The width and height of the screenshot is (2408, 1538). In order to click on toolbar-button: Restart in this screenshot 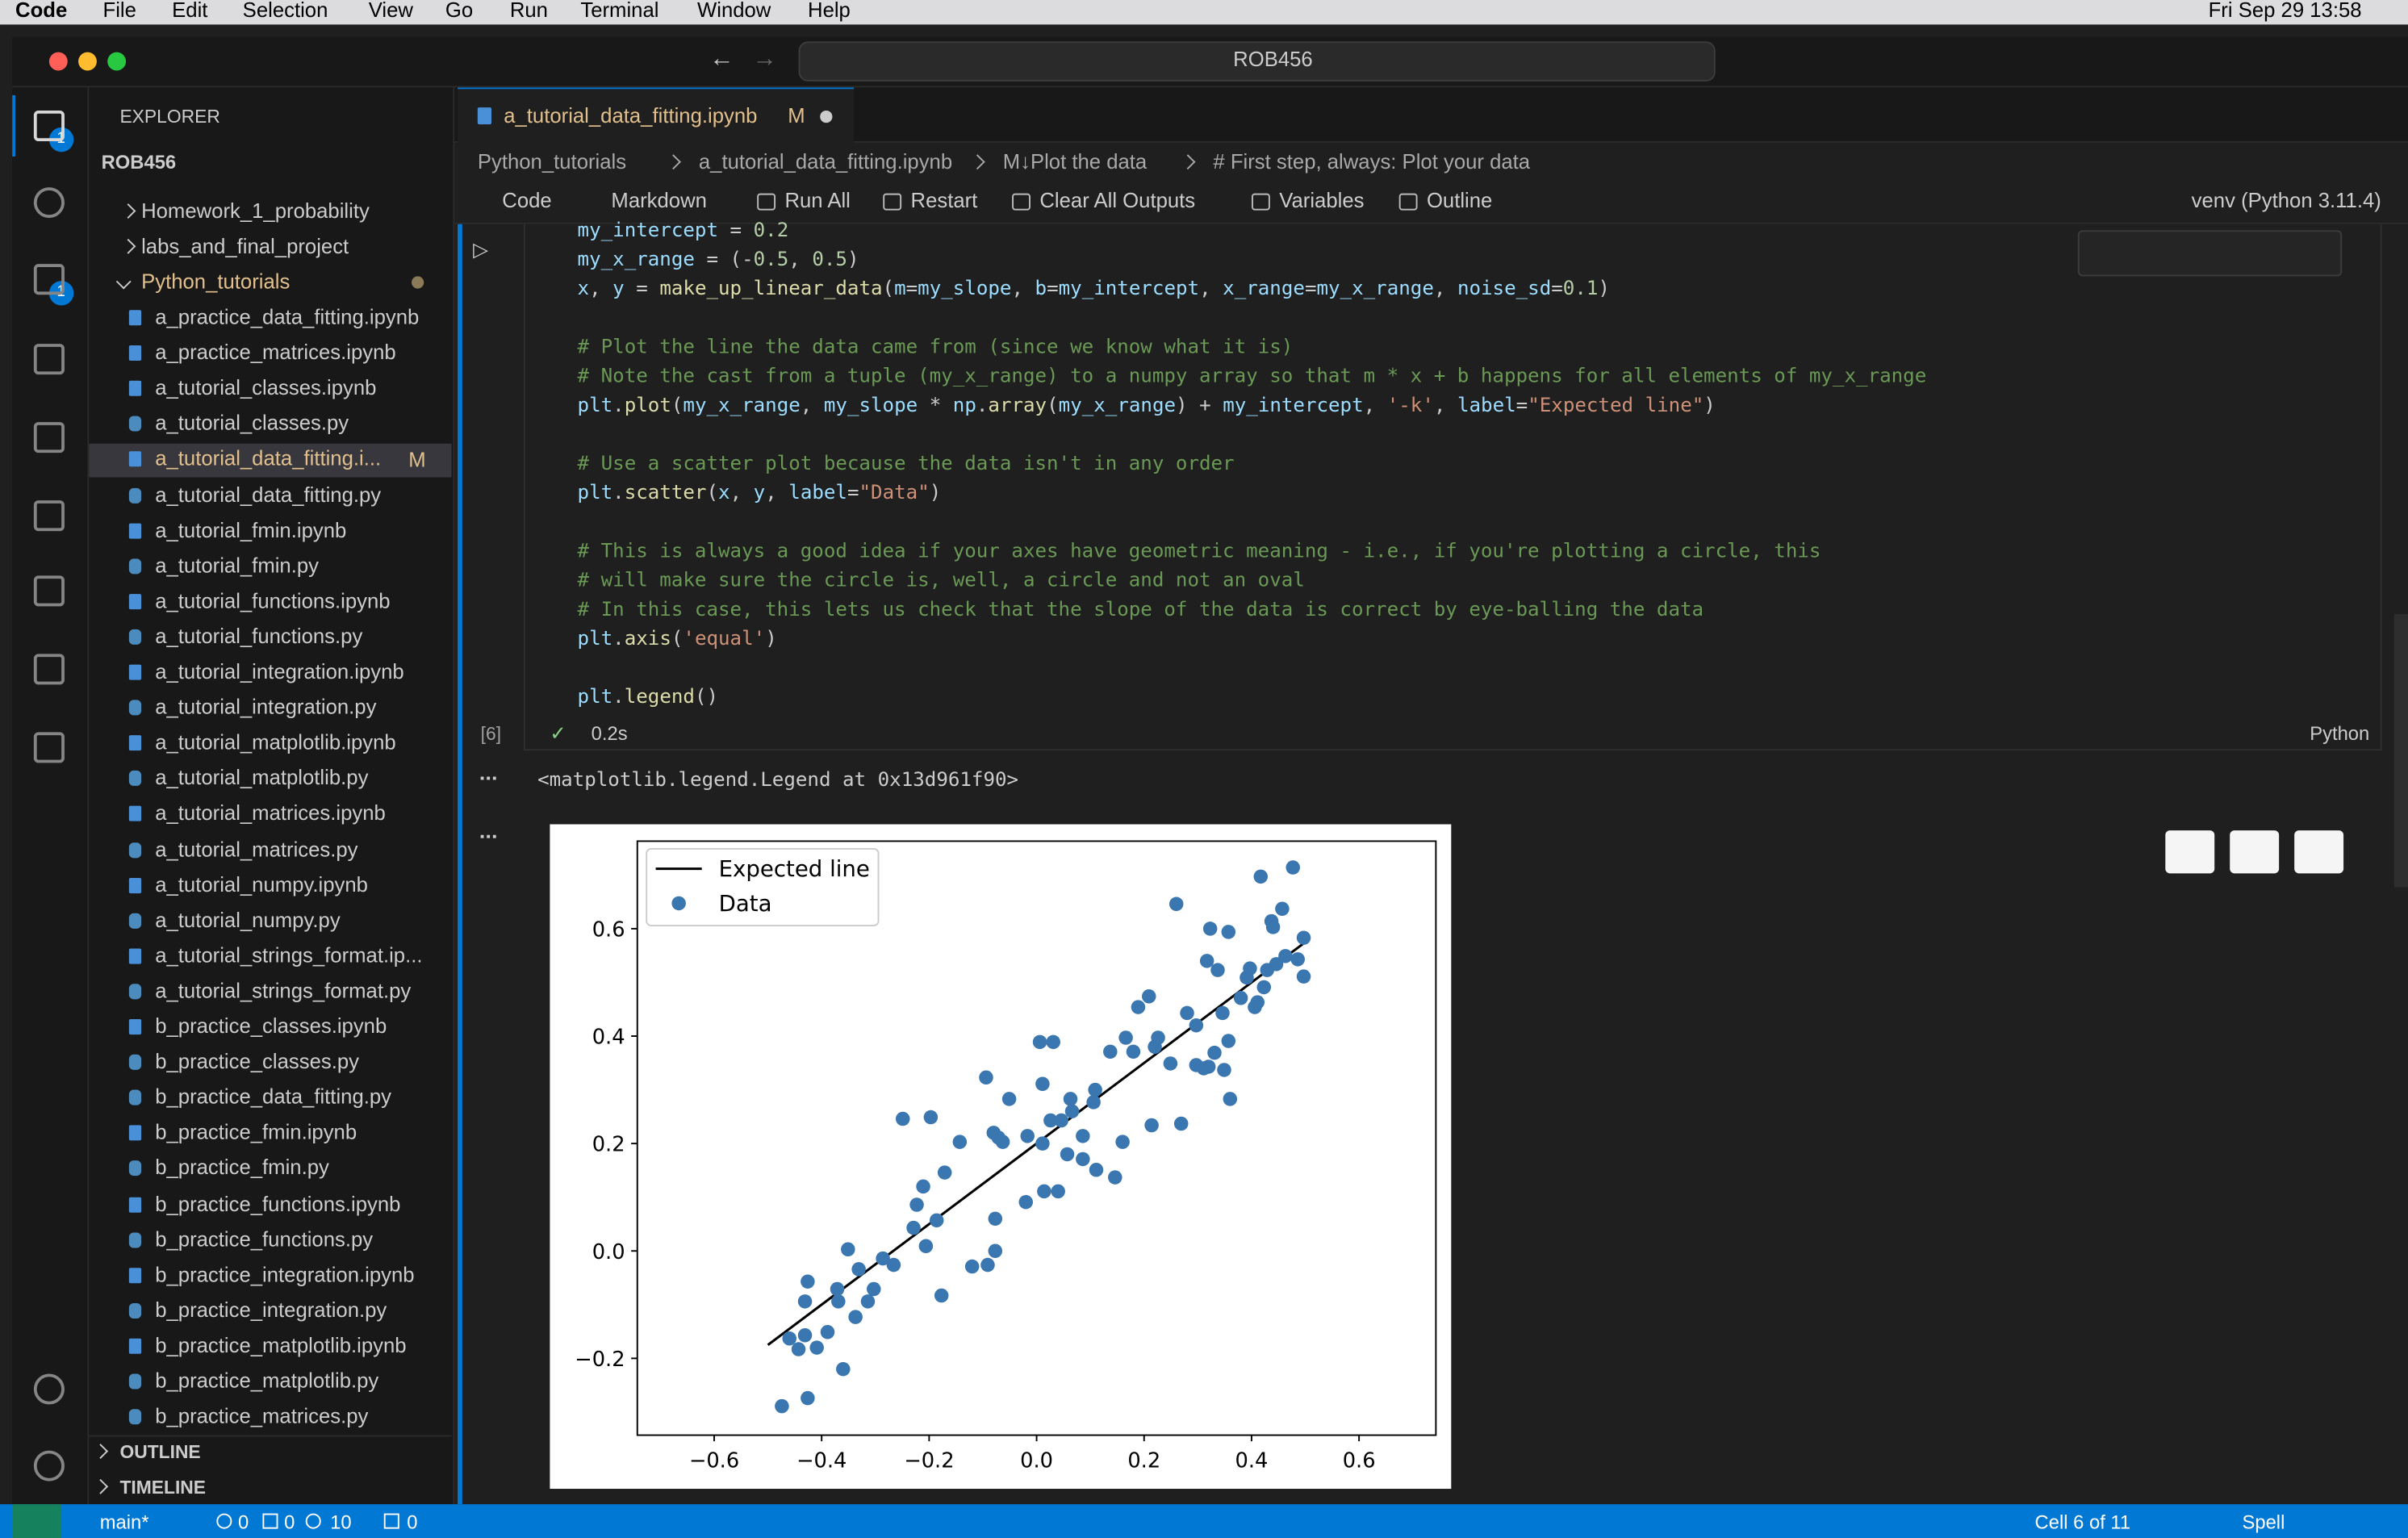, I will do `click(944, 200)`.